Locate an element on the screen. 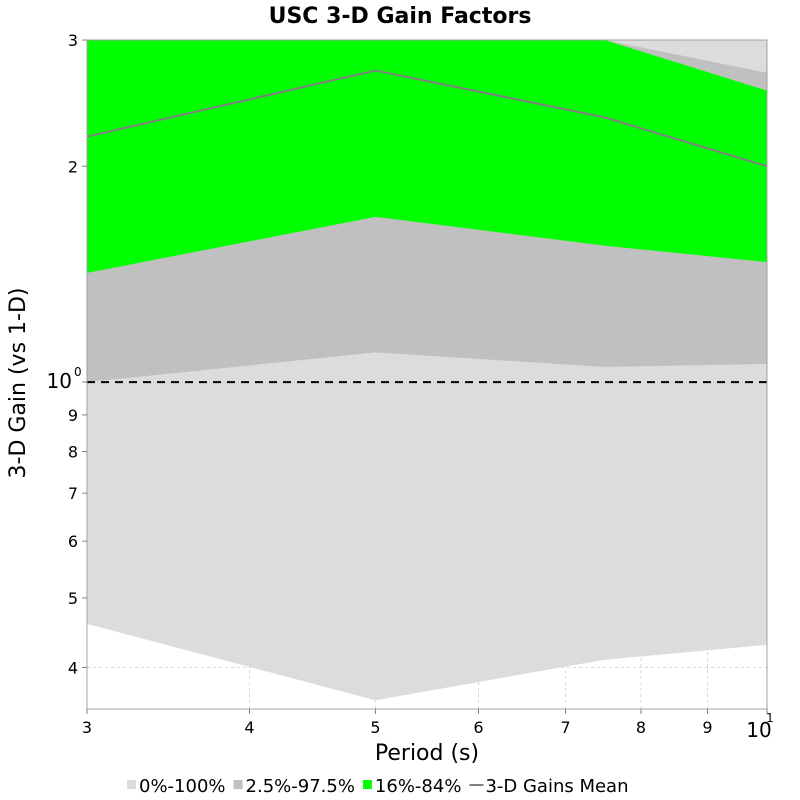 The width and height of the screenshot is (800, 800). chart-title: USC 3-D Gain Factors is located at coordinates (400, 16).